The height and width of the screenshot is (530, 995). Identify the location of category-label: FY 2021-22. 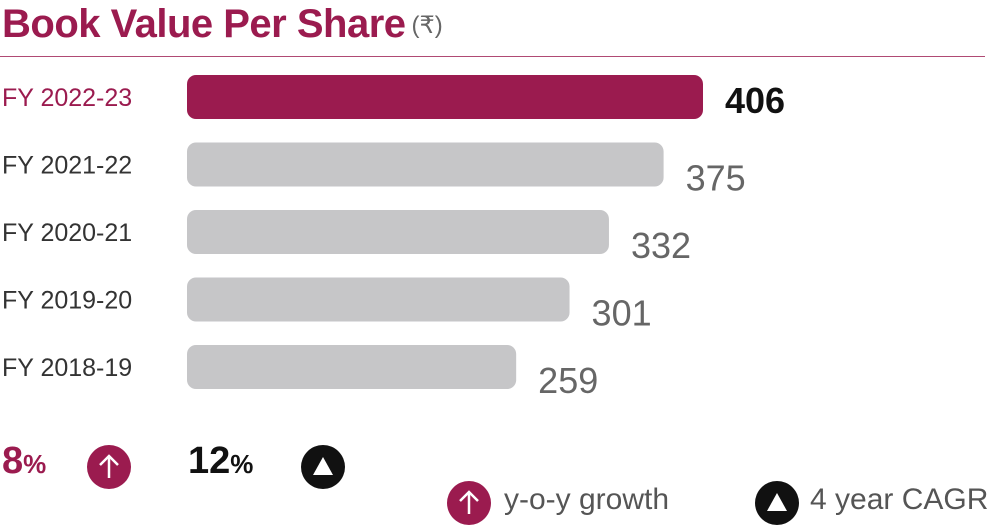
(67, 166).